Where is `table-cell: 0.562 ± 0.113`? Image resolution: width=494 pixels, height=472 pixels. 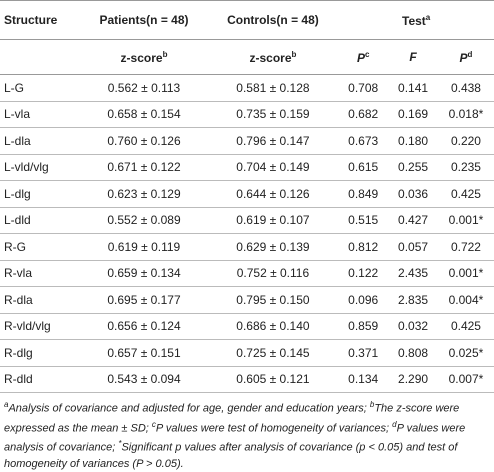
table-cell: 0.562 ± 0.113 is located at coordinates (144, 88).